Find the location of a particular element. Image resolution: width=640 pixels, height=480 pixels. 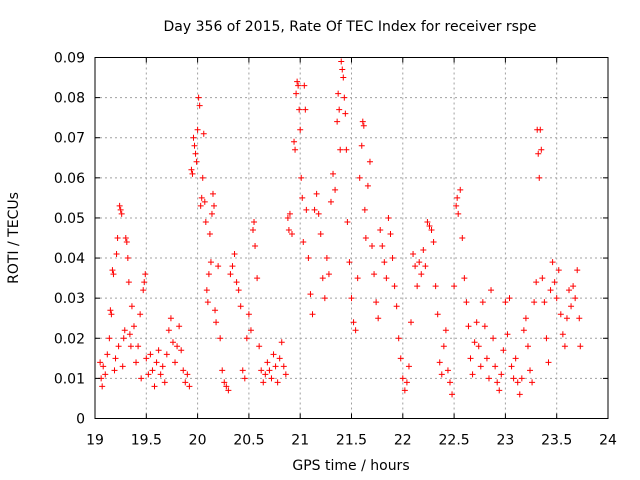

y-axis-label: ROTI / TECUs is located at coordinates (14, 238).